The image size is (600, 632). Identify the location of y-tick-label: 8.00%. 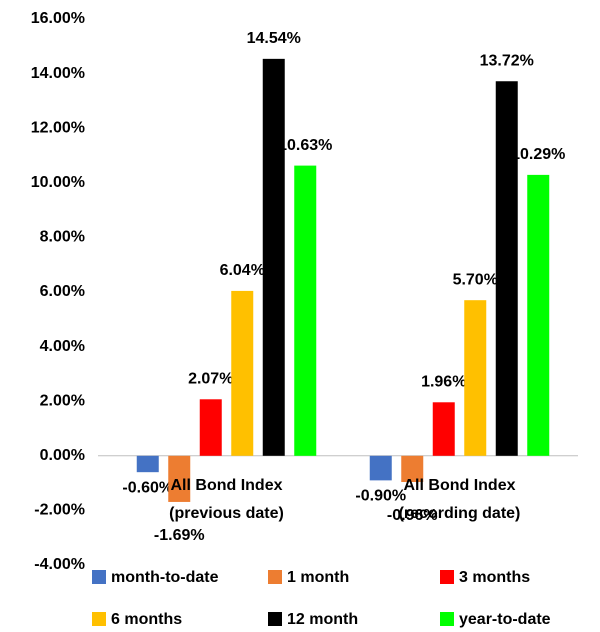
(62, 237).